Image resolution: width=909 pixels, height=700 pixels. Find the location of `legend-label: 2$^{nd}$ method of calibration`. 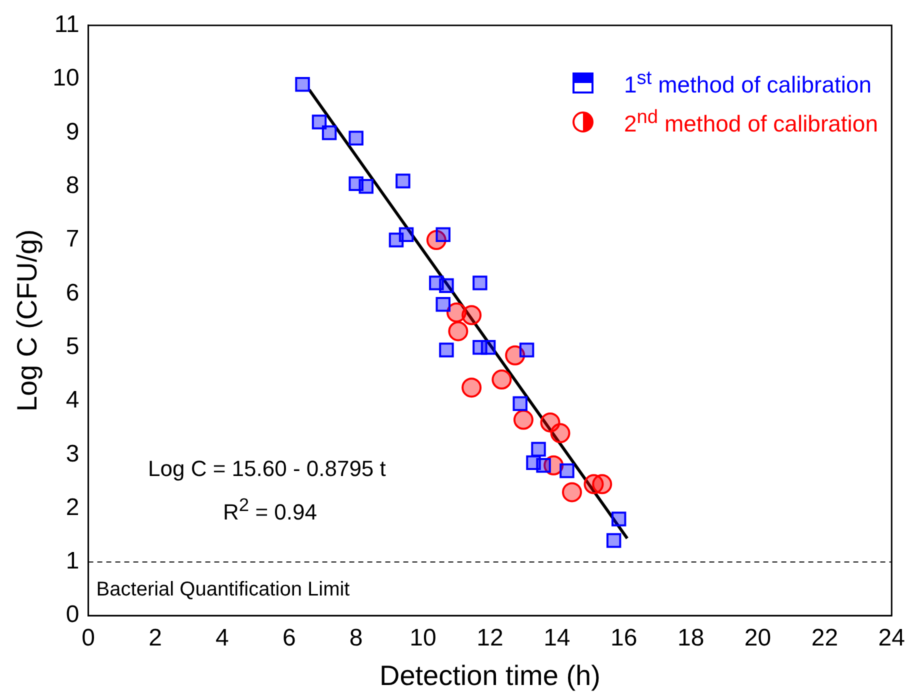

legend-label: 2$^{nd}$ method of calibration is located at coordinates (751, 122).